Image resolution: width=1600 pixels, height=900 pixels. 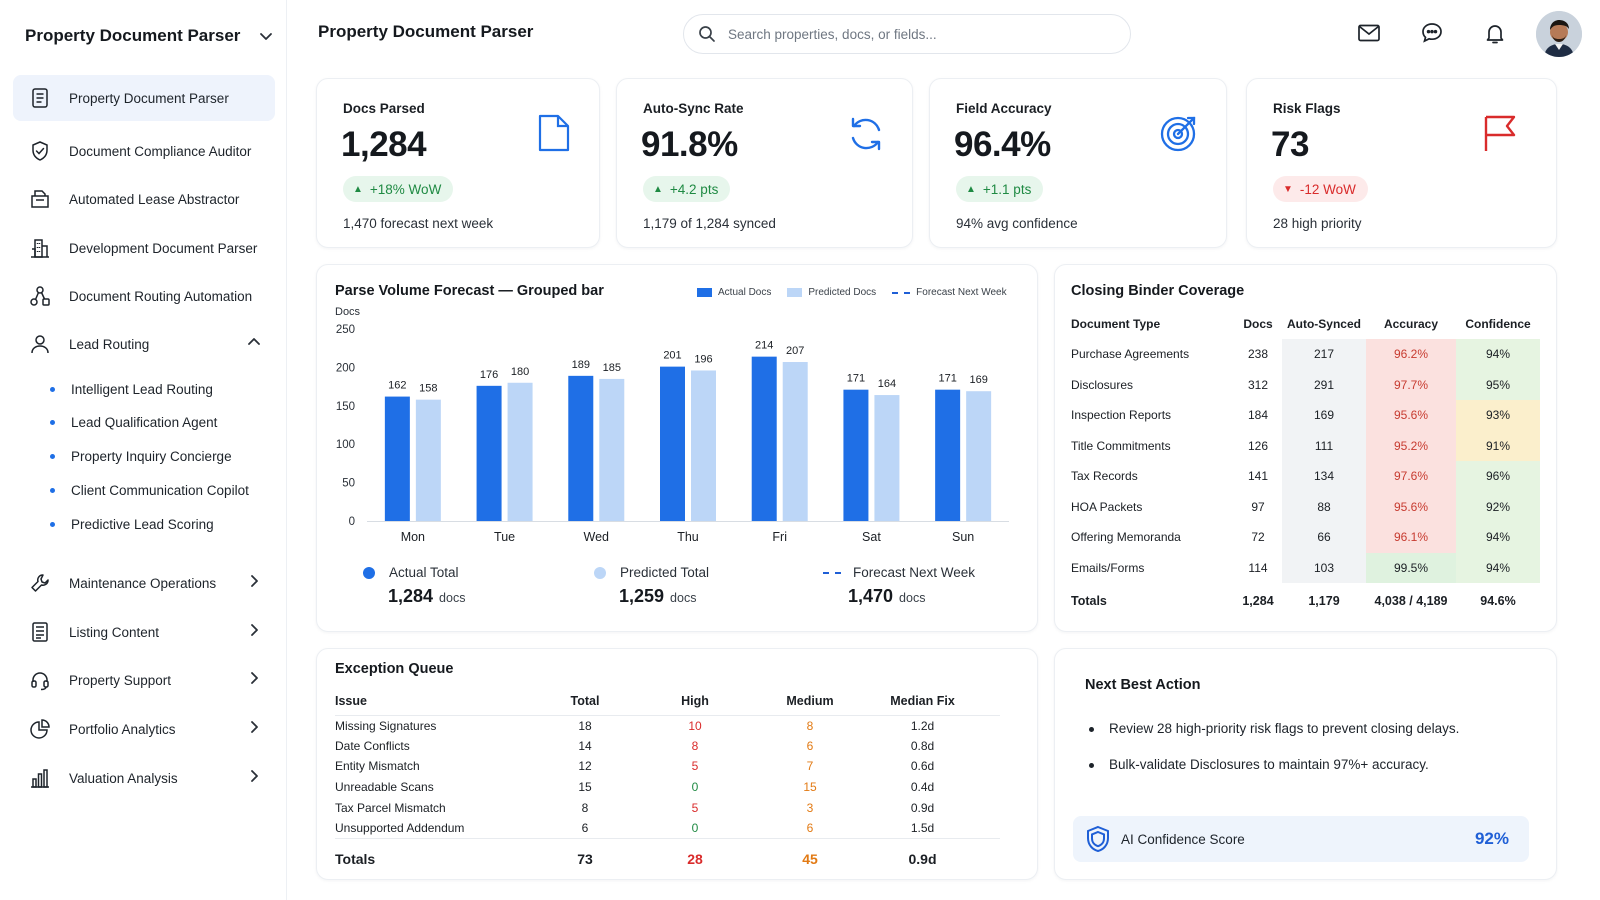 What do you see at coordinates (1108, 567) in the screenshot?
I see `table-cell: Emails/Forms` at bounding box center [1108, 567].